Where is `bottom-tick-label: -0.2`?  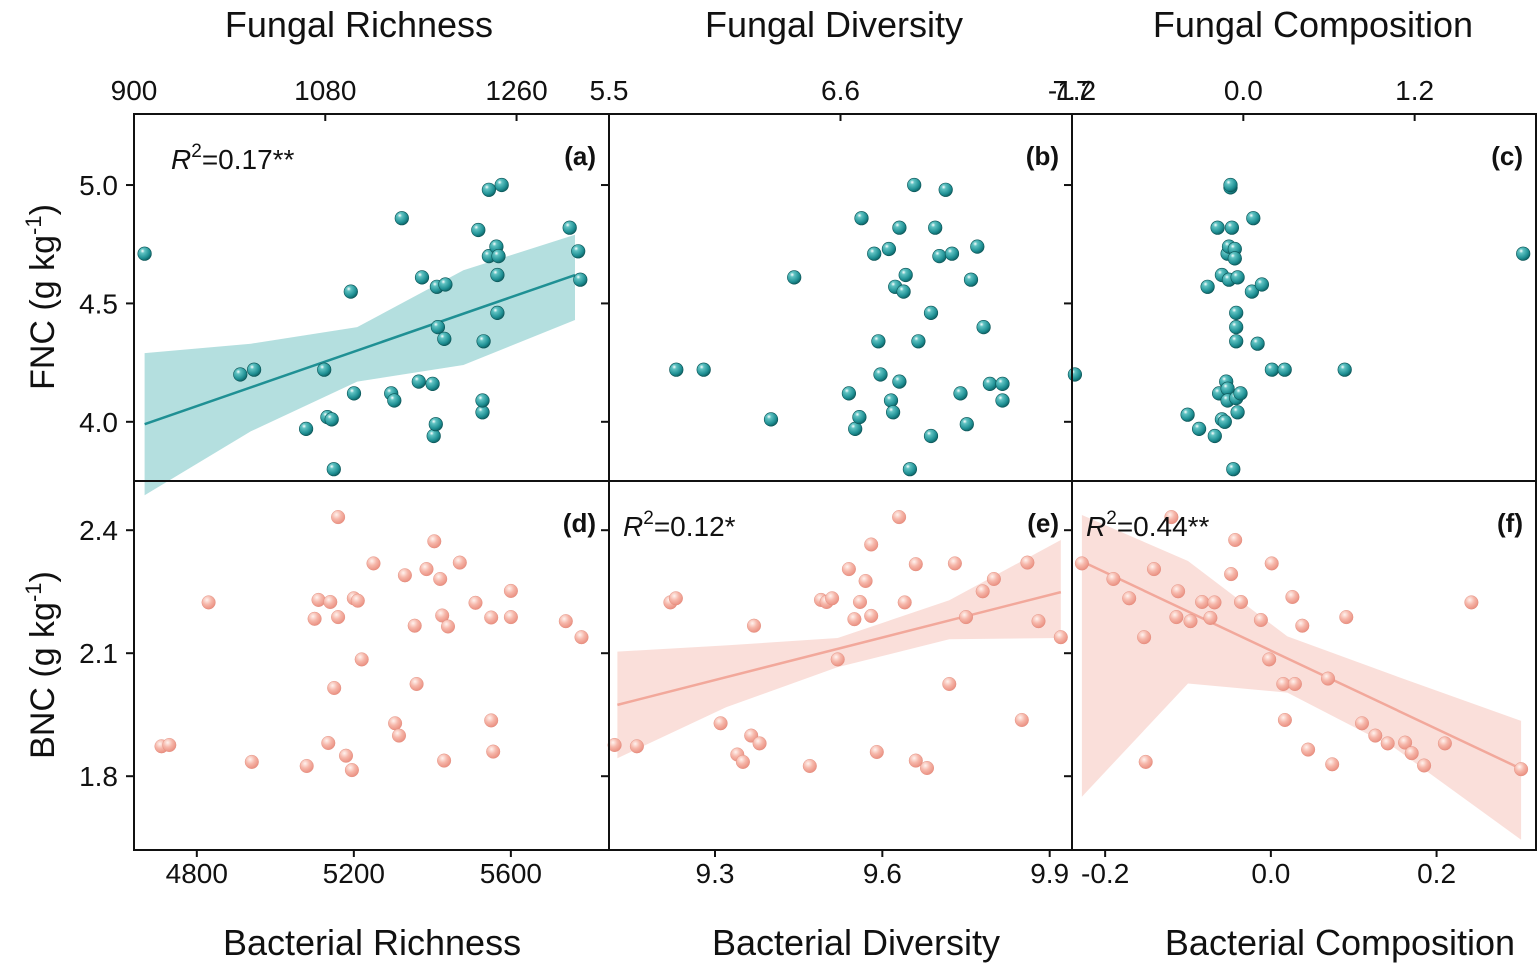 bottom-tick-label: -0.2 is located at coordinates (1105, 873).